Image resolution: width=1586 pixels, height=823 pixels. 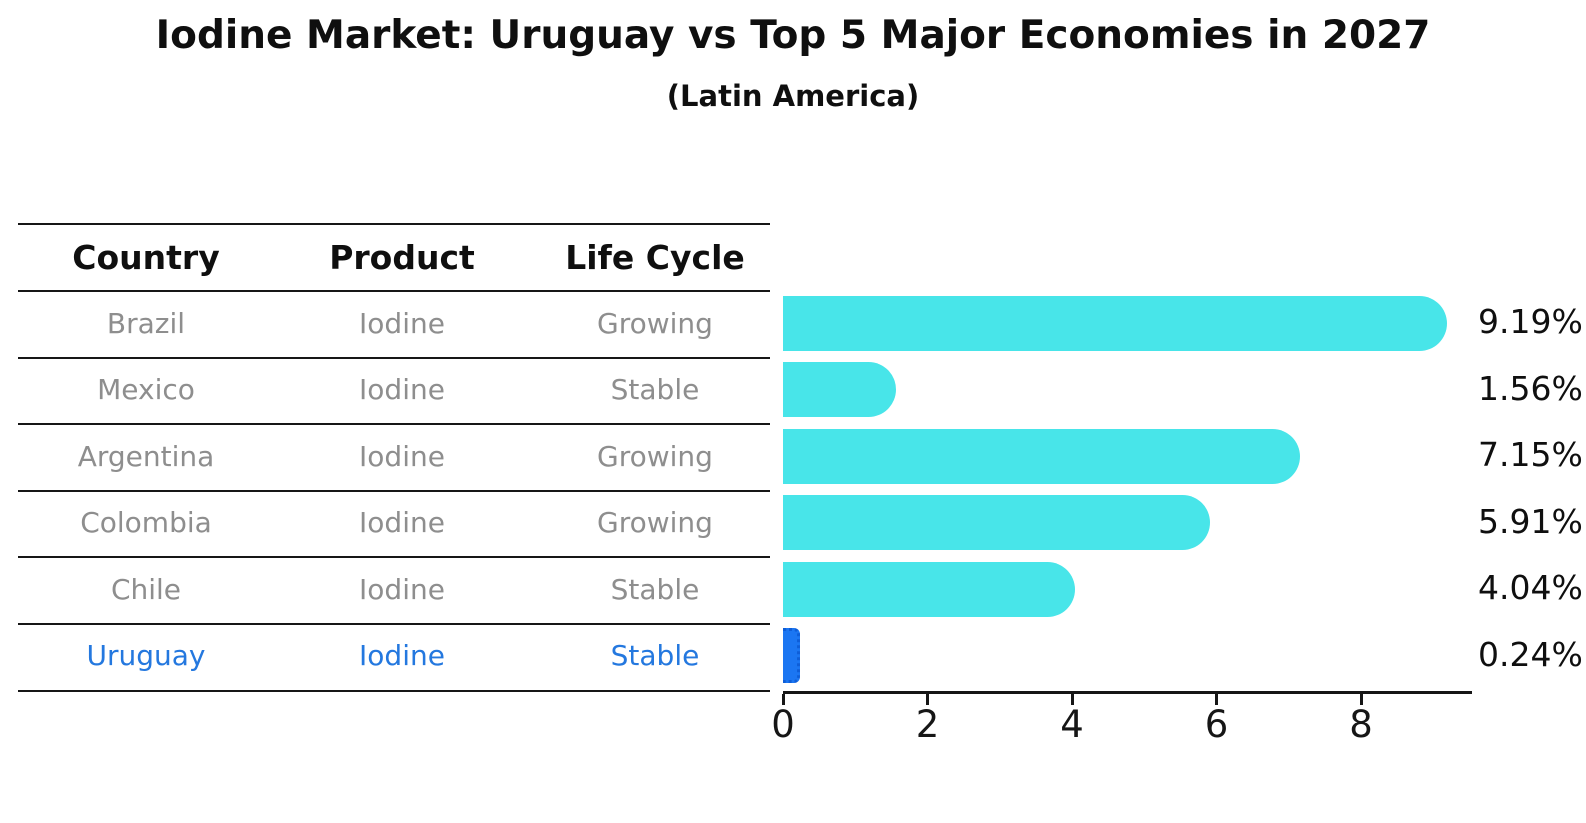 I want to click on table-row-mexico: Mexico Iodine Stable, so click(x=399, y=390).